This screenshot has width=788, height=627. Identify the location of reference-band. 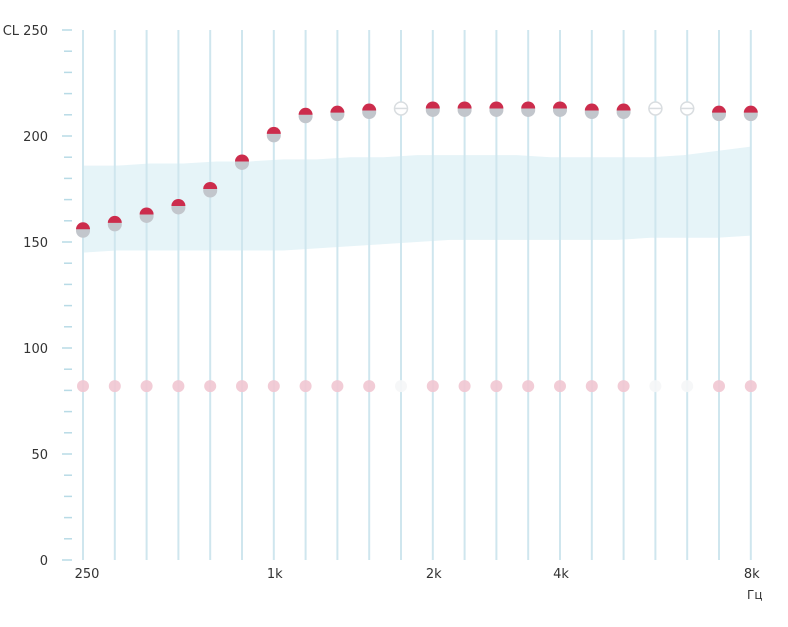
(417, 199).